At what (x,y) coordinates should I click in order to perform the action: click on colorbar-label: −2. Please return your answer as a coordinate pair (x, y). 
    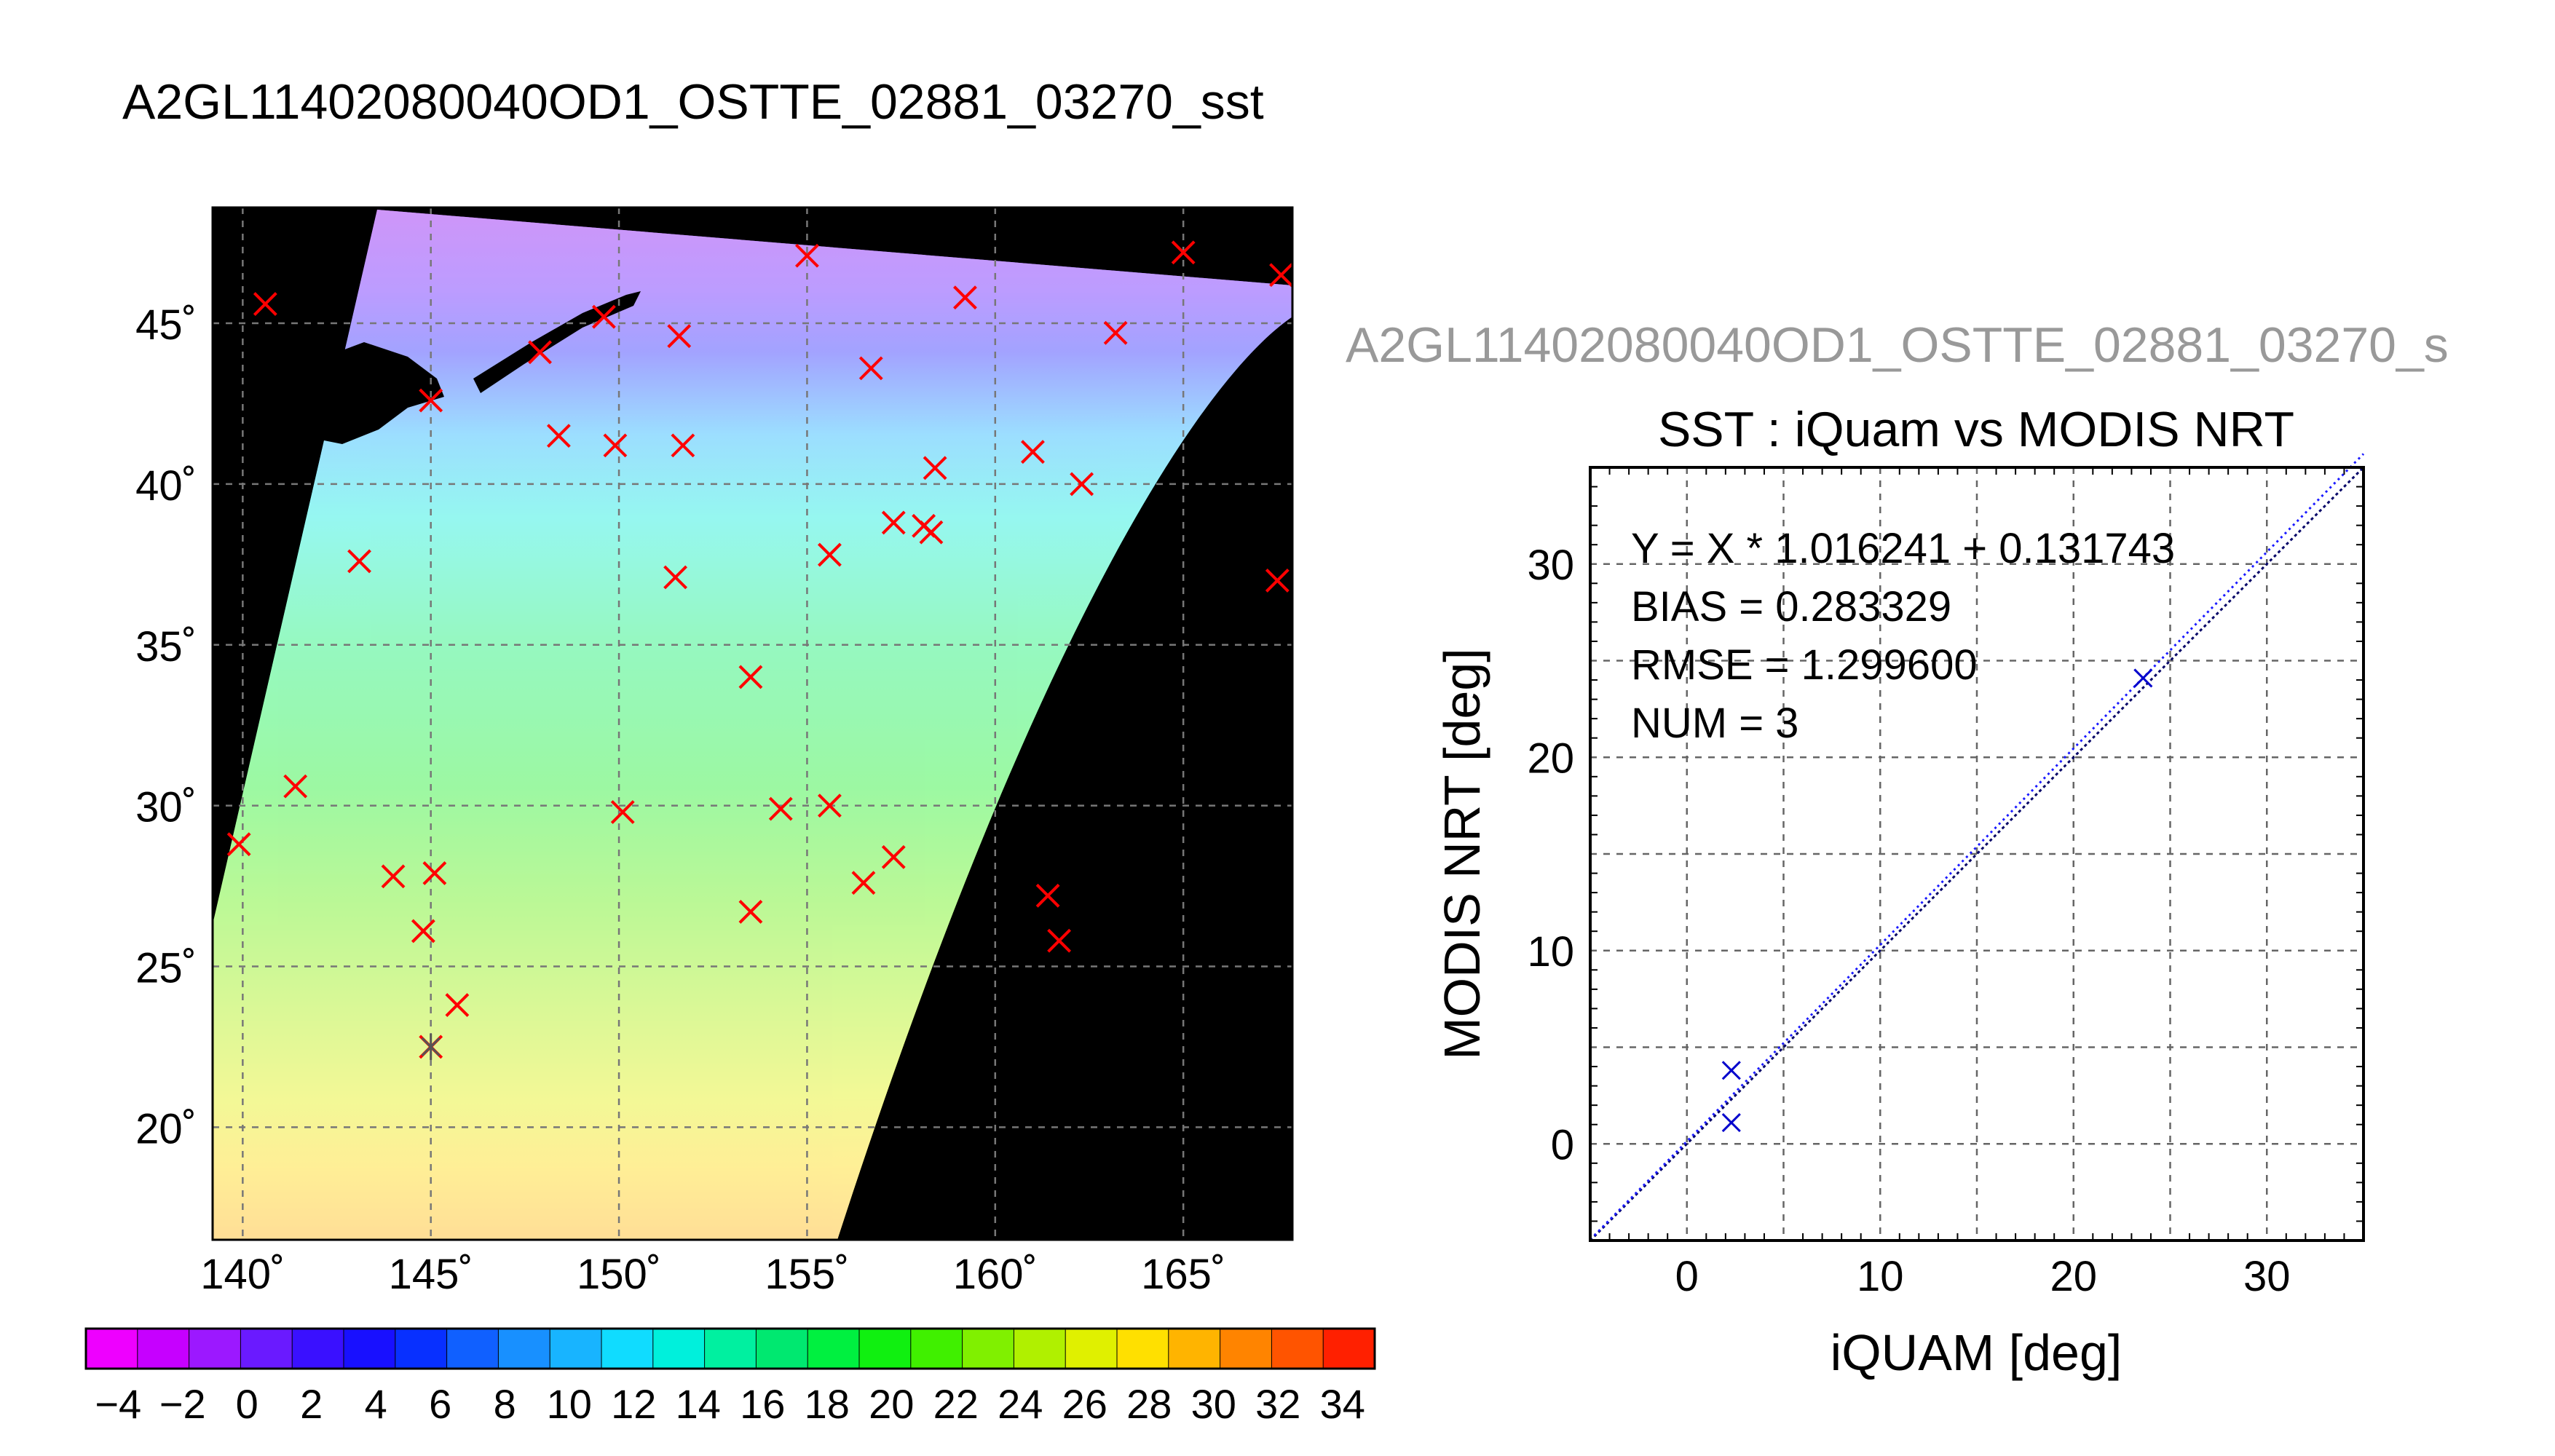
    Looking at the image, I should click on (182, 1404).